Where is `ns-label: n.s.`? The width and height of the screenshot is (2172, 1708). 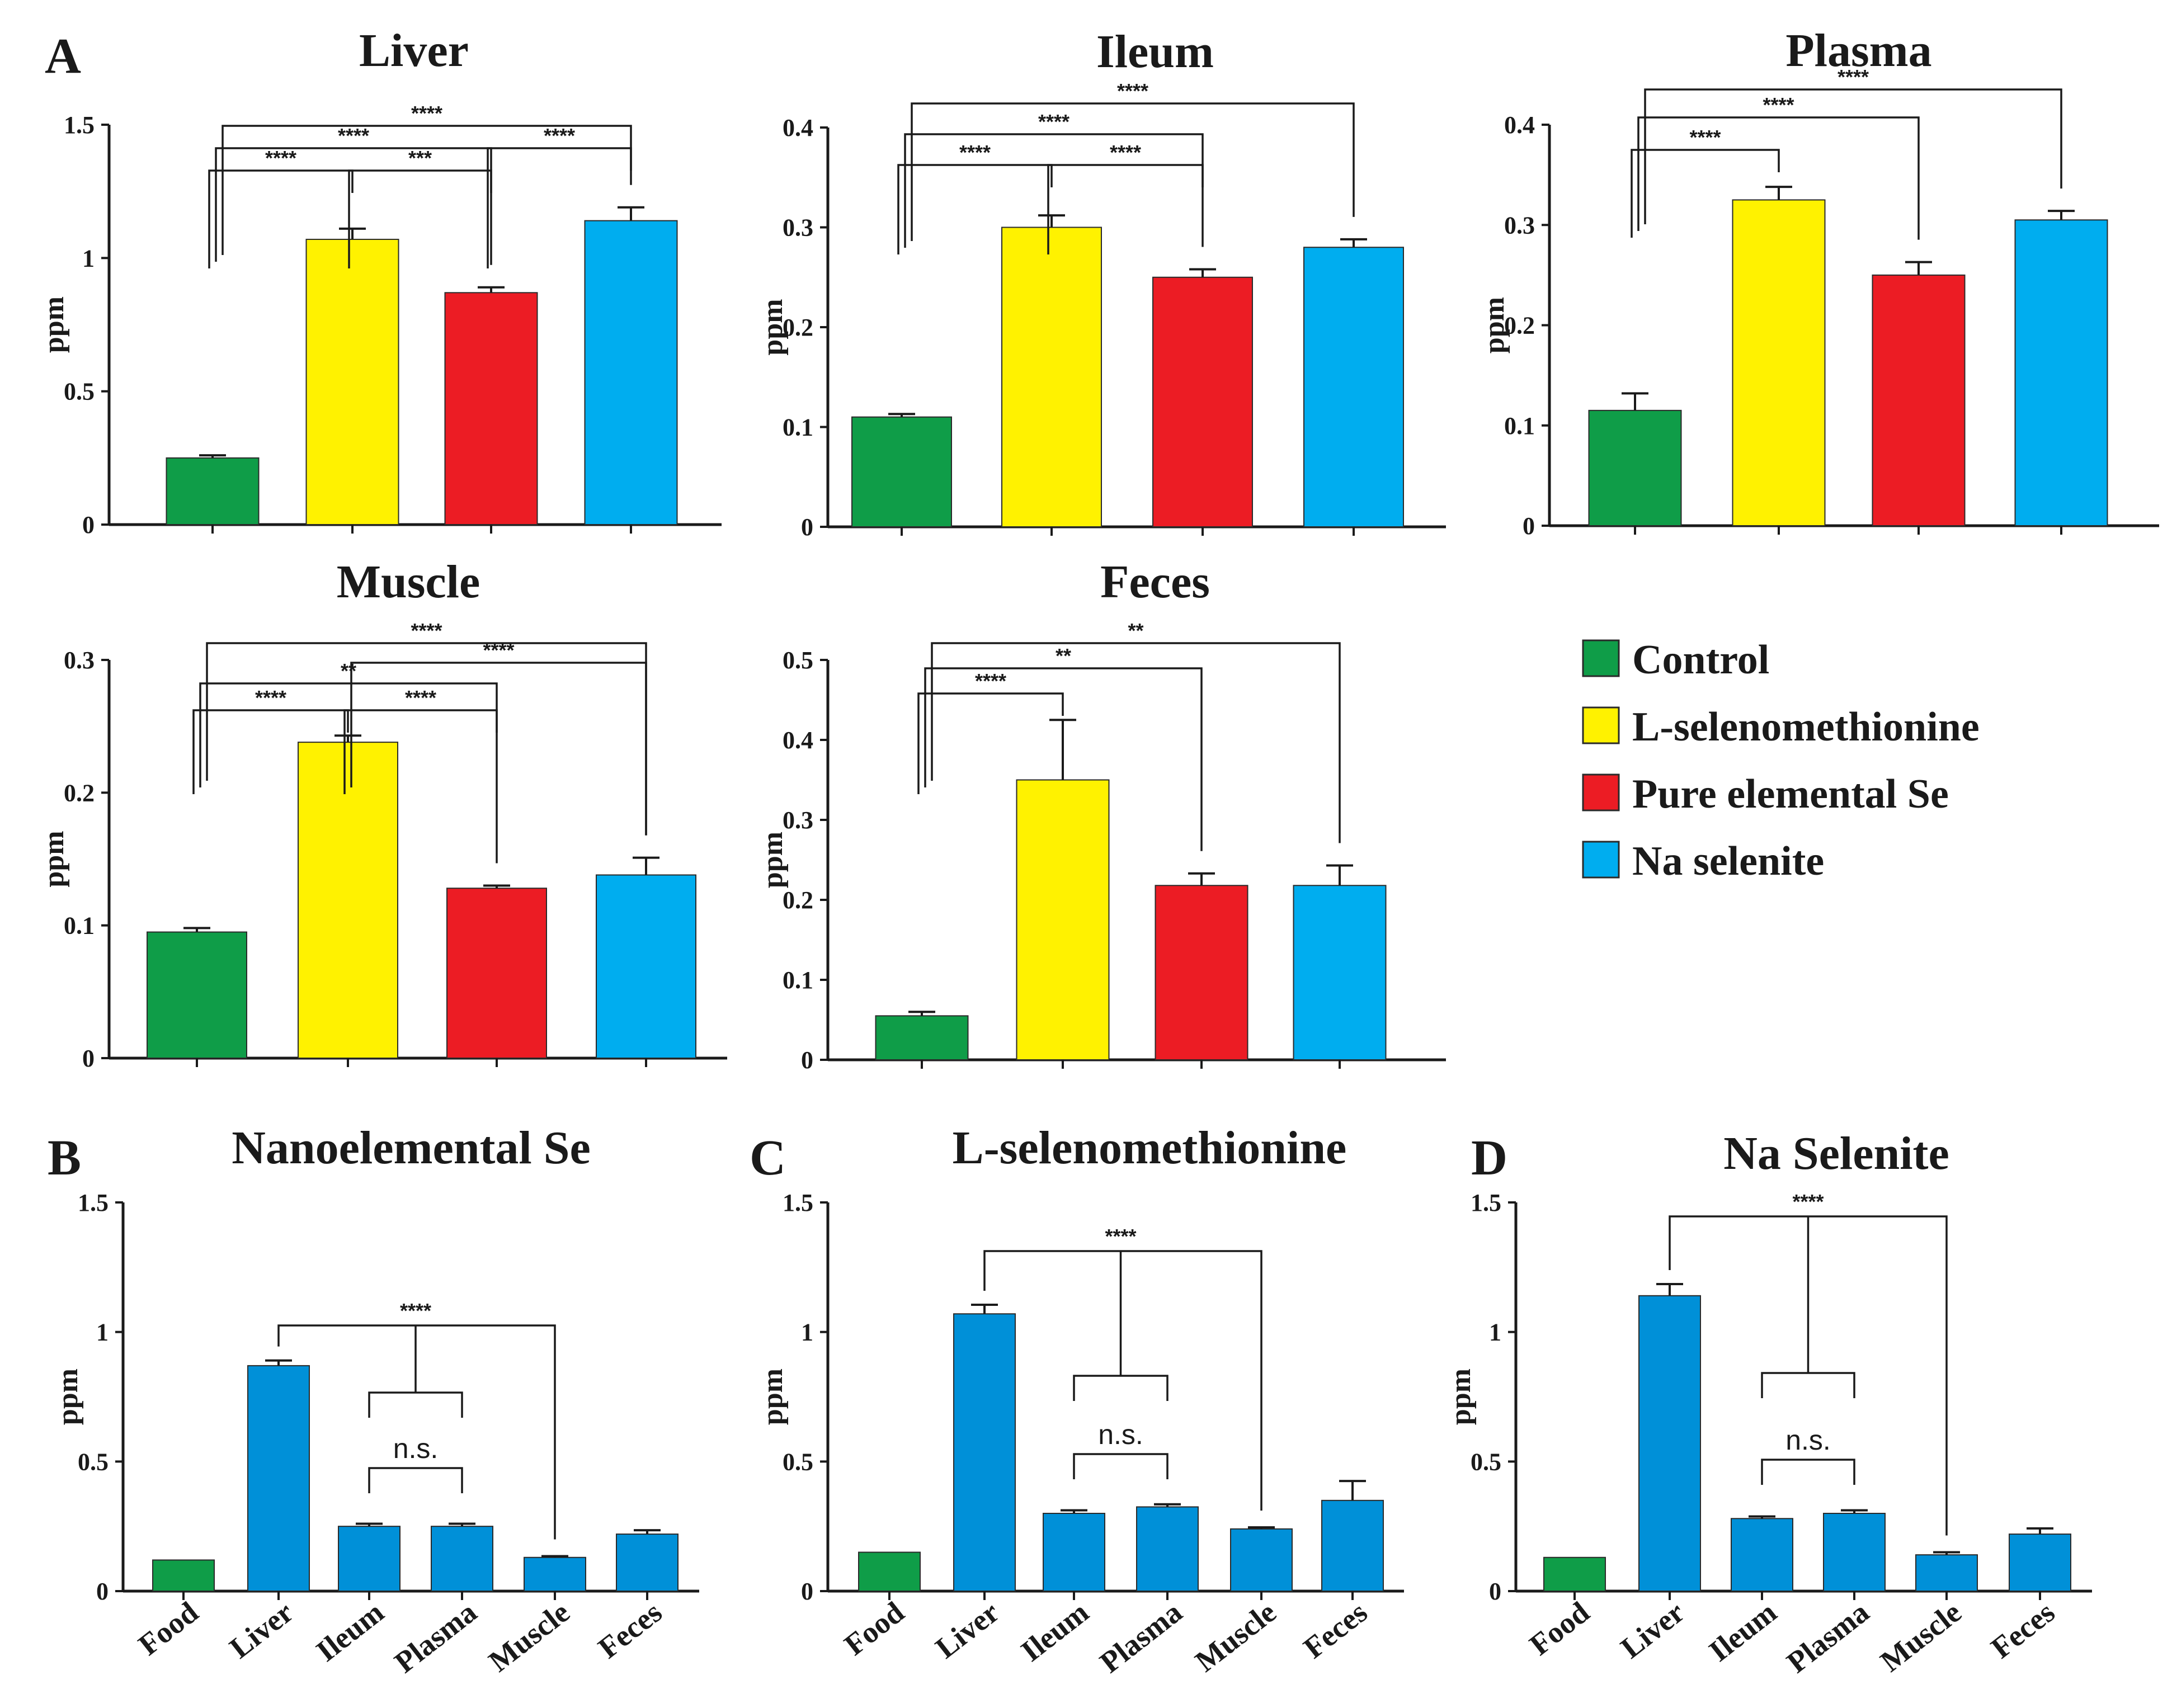
ns-label: n.s. is located at coordinates (1120, 1435).